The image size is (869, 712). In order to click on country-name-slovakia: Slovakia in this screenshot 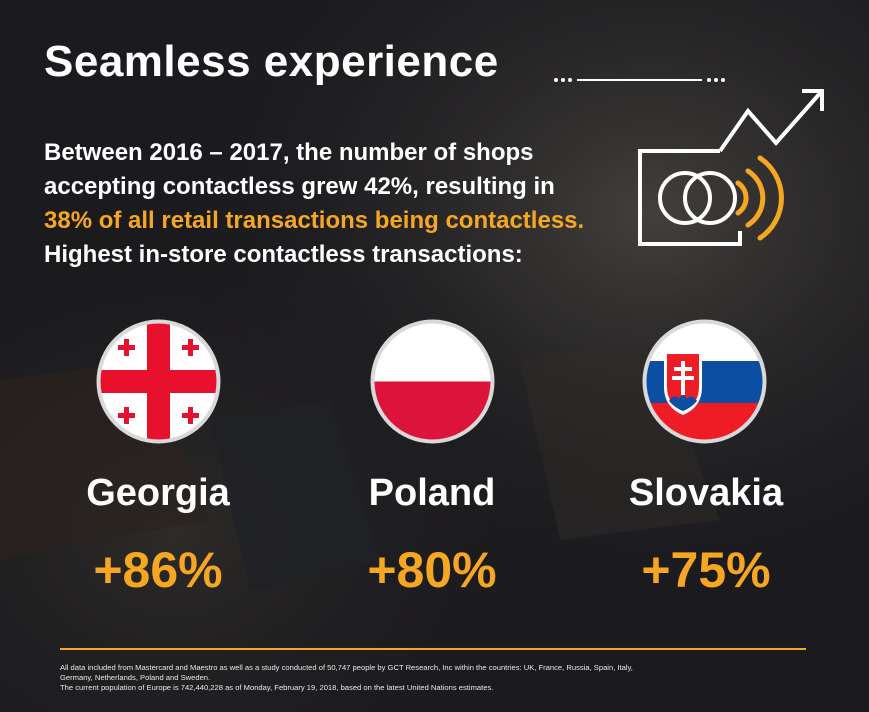, I will do `click(706, 493)`.